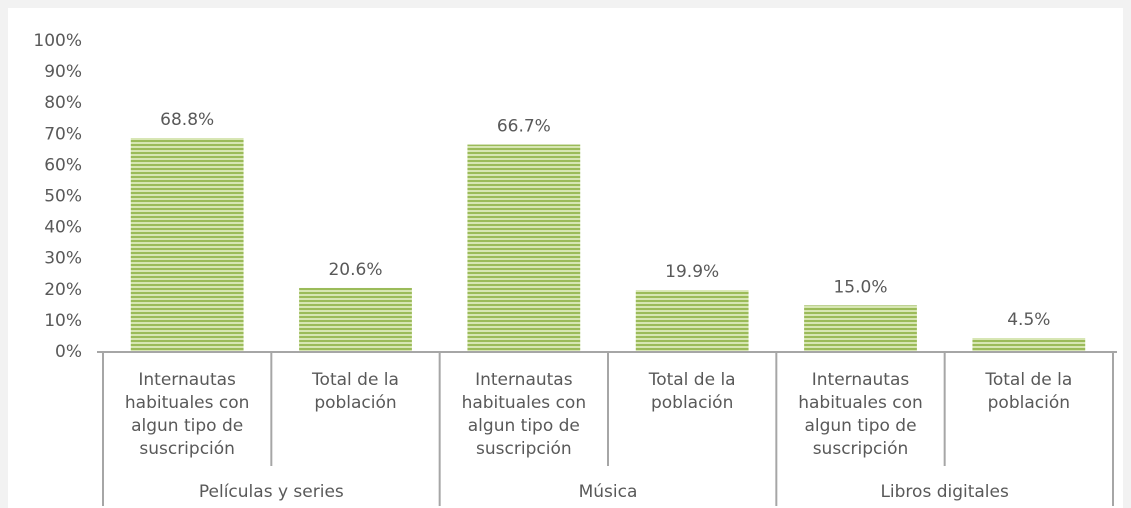 The image size is (1131, 508). Describe the element at coordinates (63, 259) in the screenshot. I see `y-tick-label: 30%` at that location.